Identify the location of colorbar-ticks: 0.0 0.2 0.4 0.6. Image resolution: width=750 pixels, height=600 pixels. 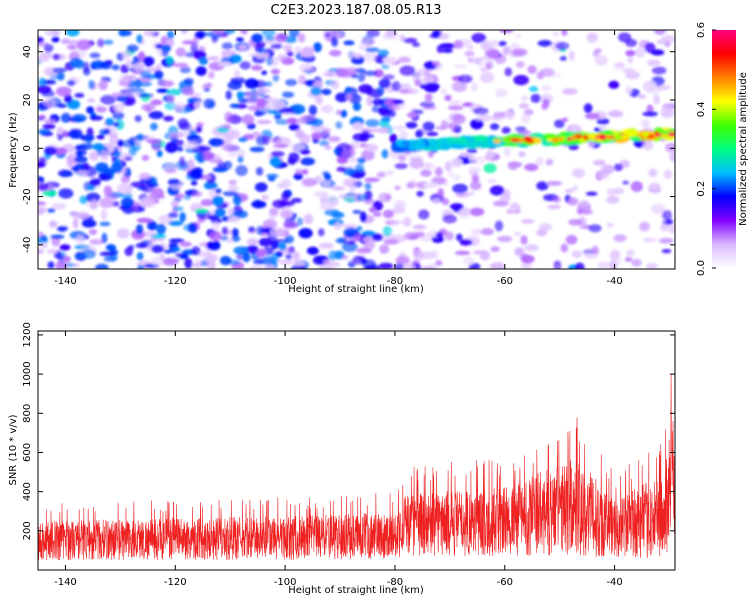
(706, 149).